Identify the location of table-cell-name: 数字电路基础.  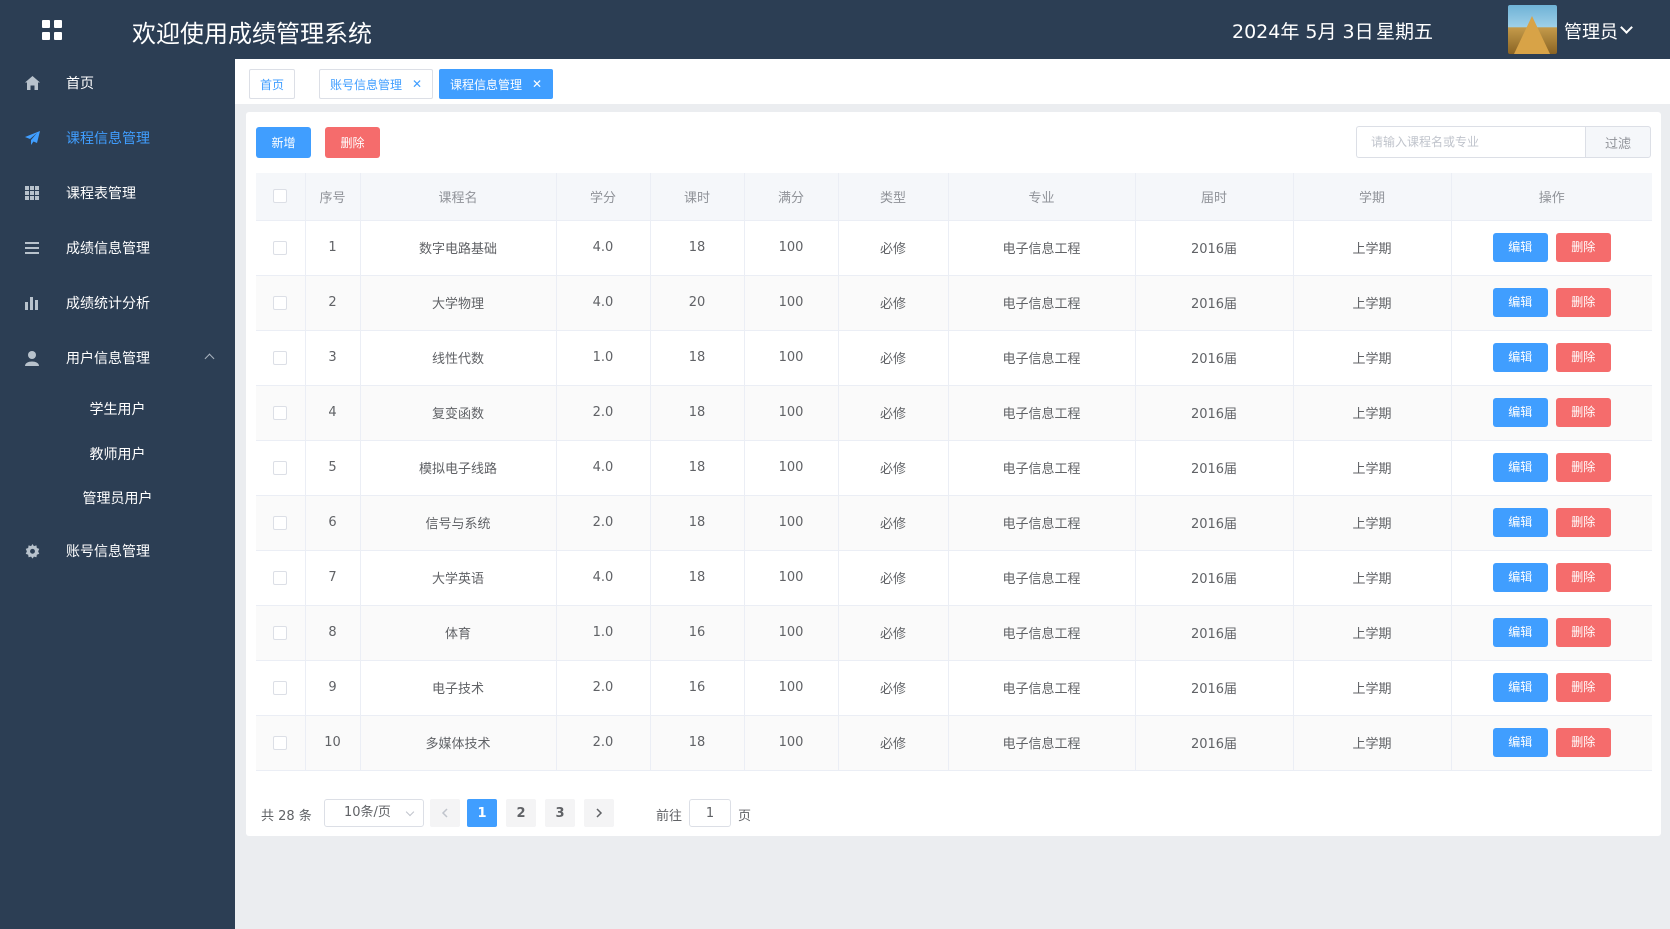
(458, 248).